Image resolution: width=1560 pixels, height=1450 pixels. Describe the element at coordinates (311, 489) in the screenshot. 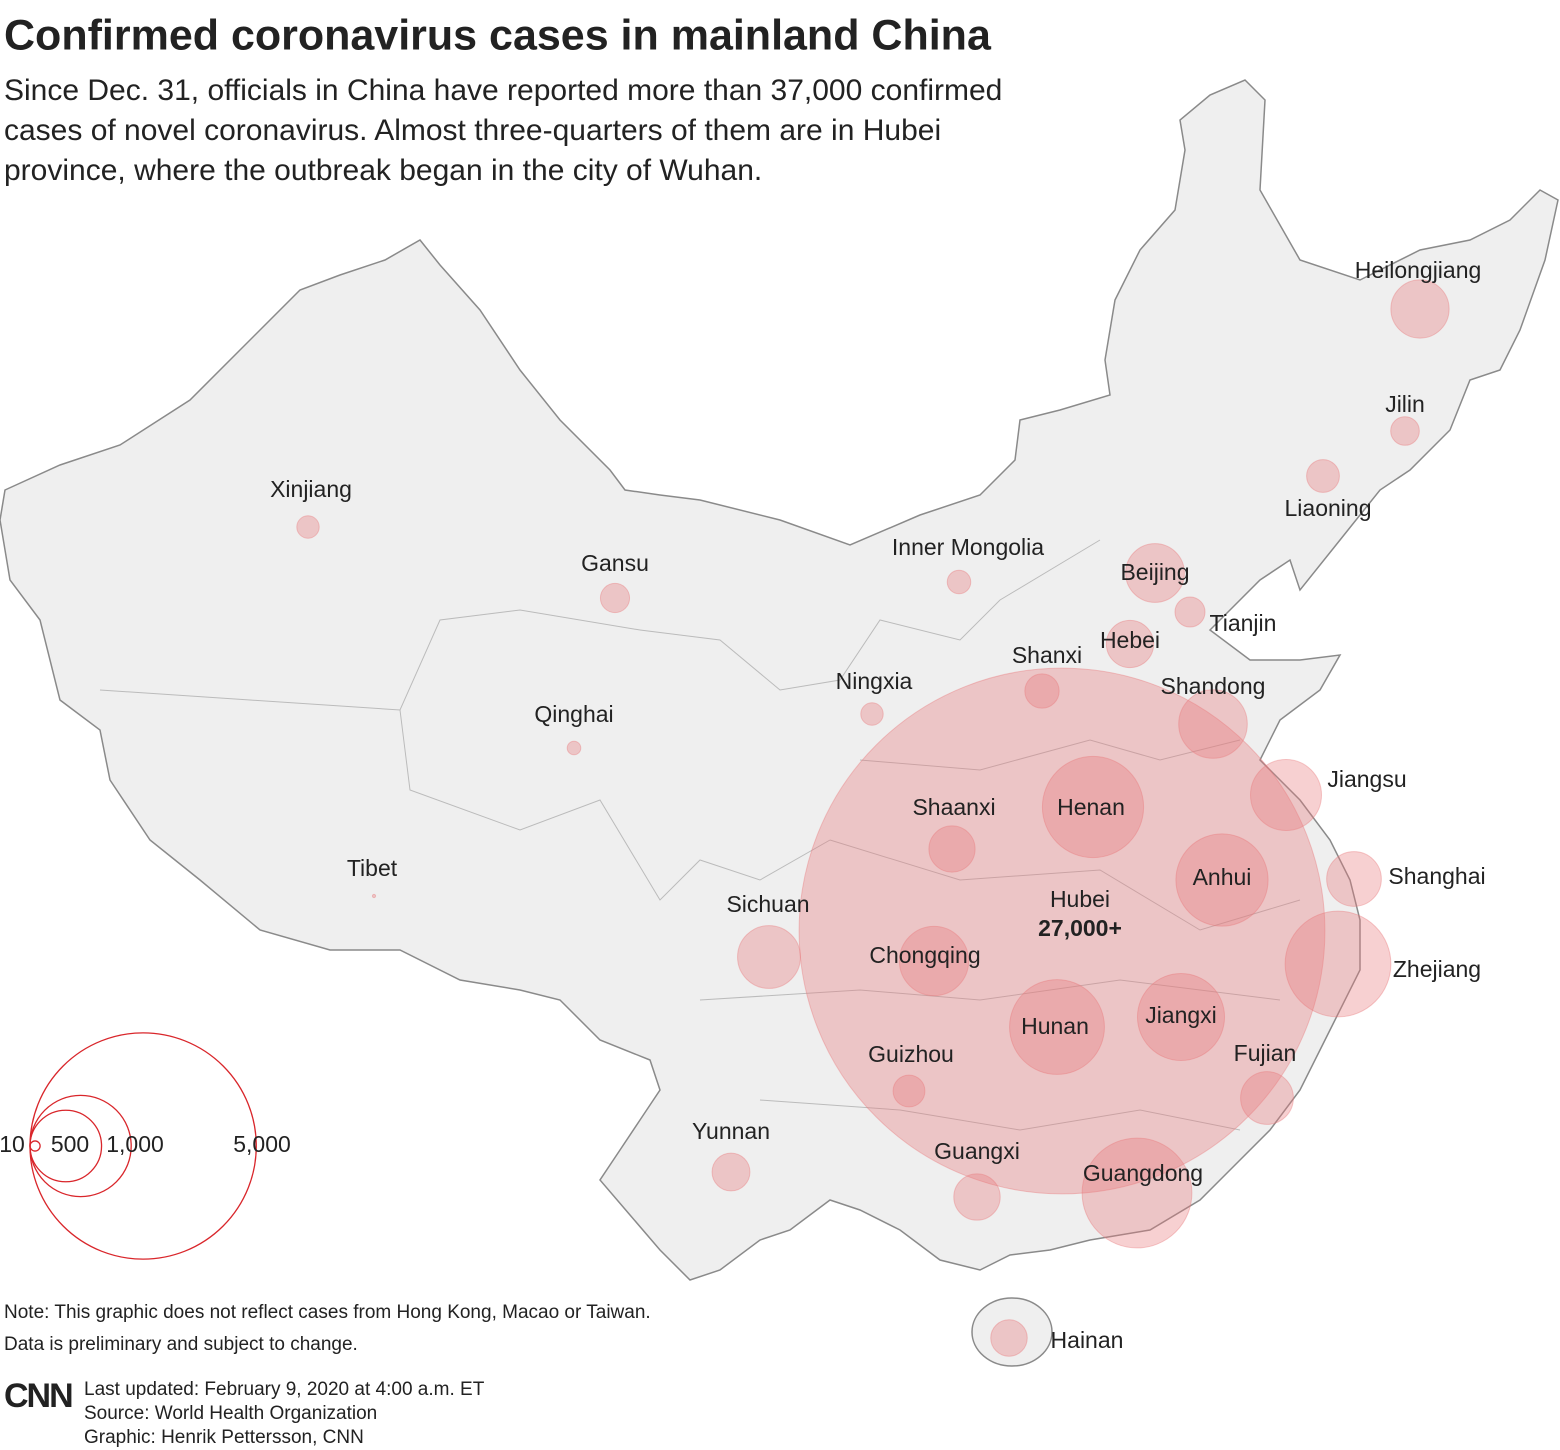

I see `province-label: Xinjiang` at that location.